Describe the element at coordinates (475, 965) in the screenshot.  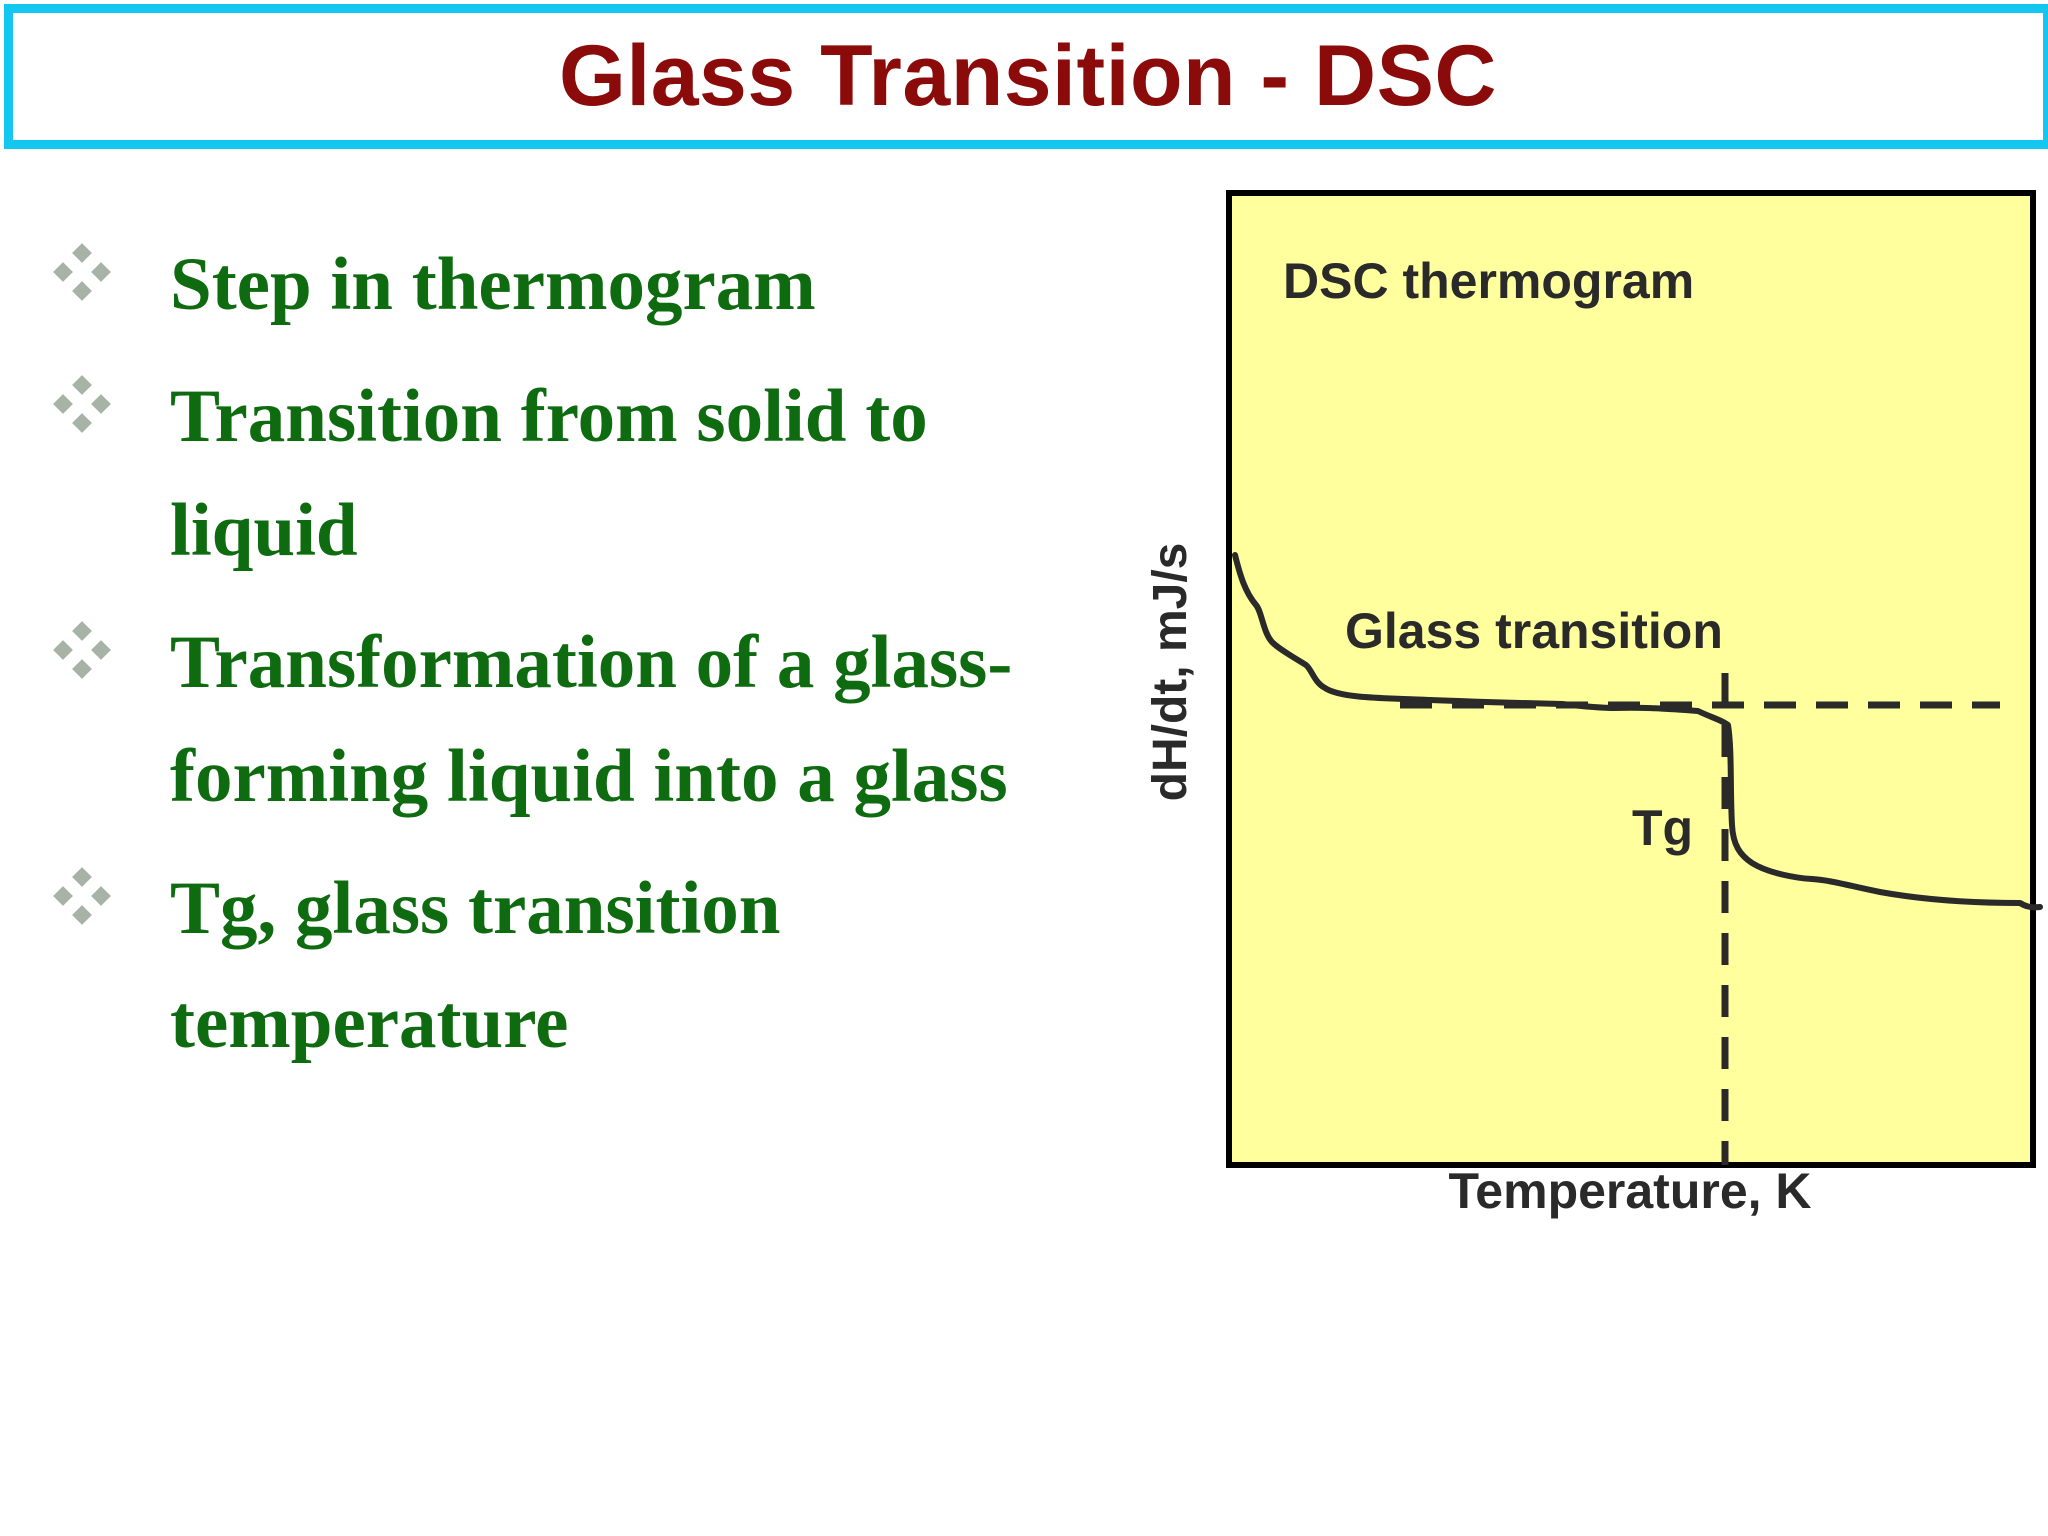
I see `bullet-text: Tg, glass transition temperature` at that location.